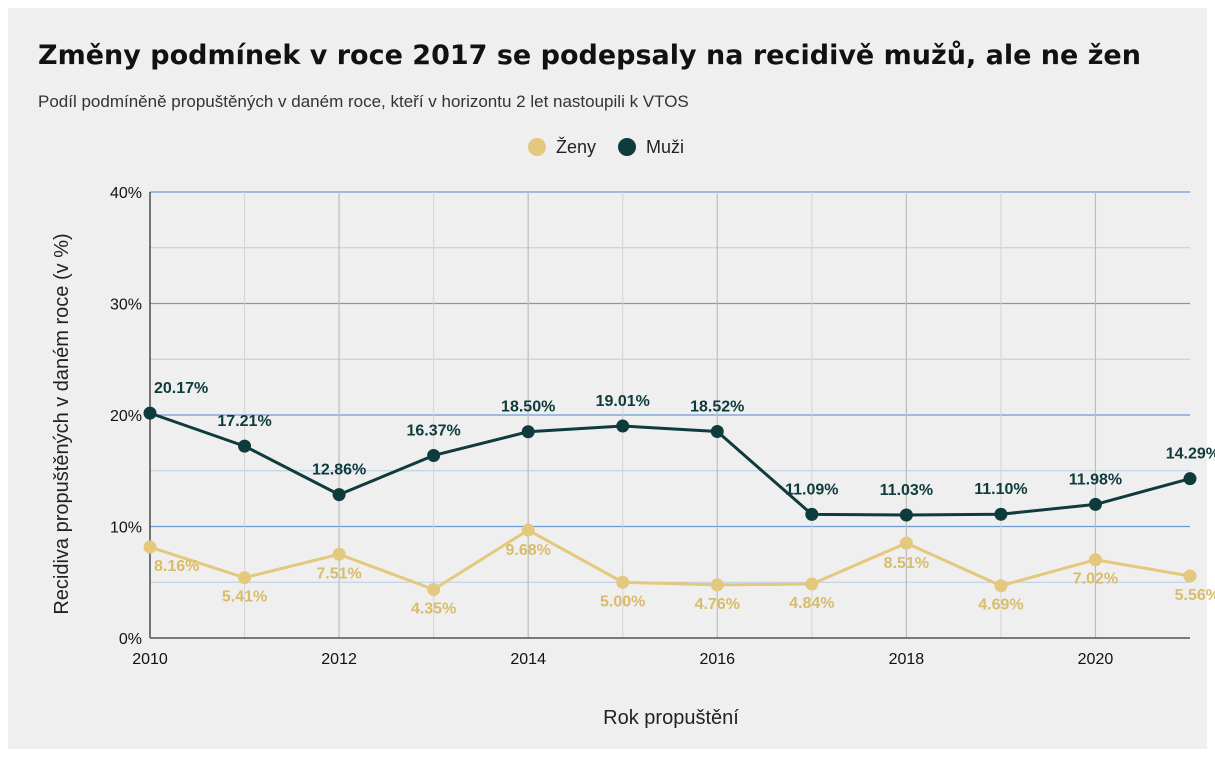 The image size is (1215, 757). I want to click on data-label-zeny: 8.16%, so click(176, 566).